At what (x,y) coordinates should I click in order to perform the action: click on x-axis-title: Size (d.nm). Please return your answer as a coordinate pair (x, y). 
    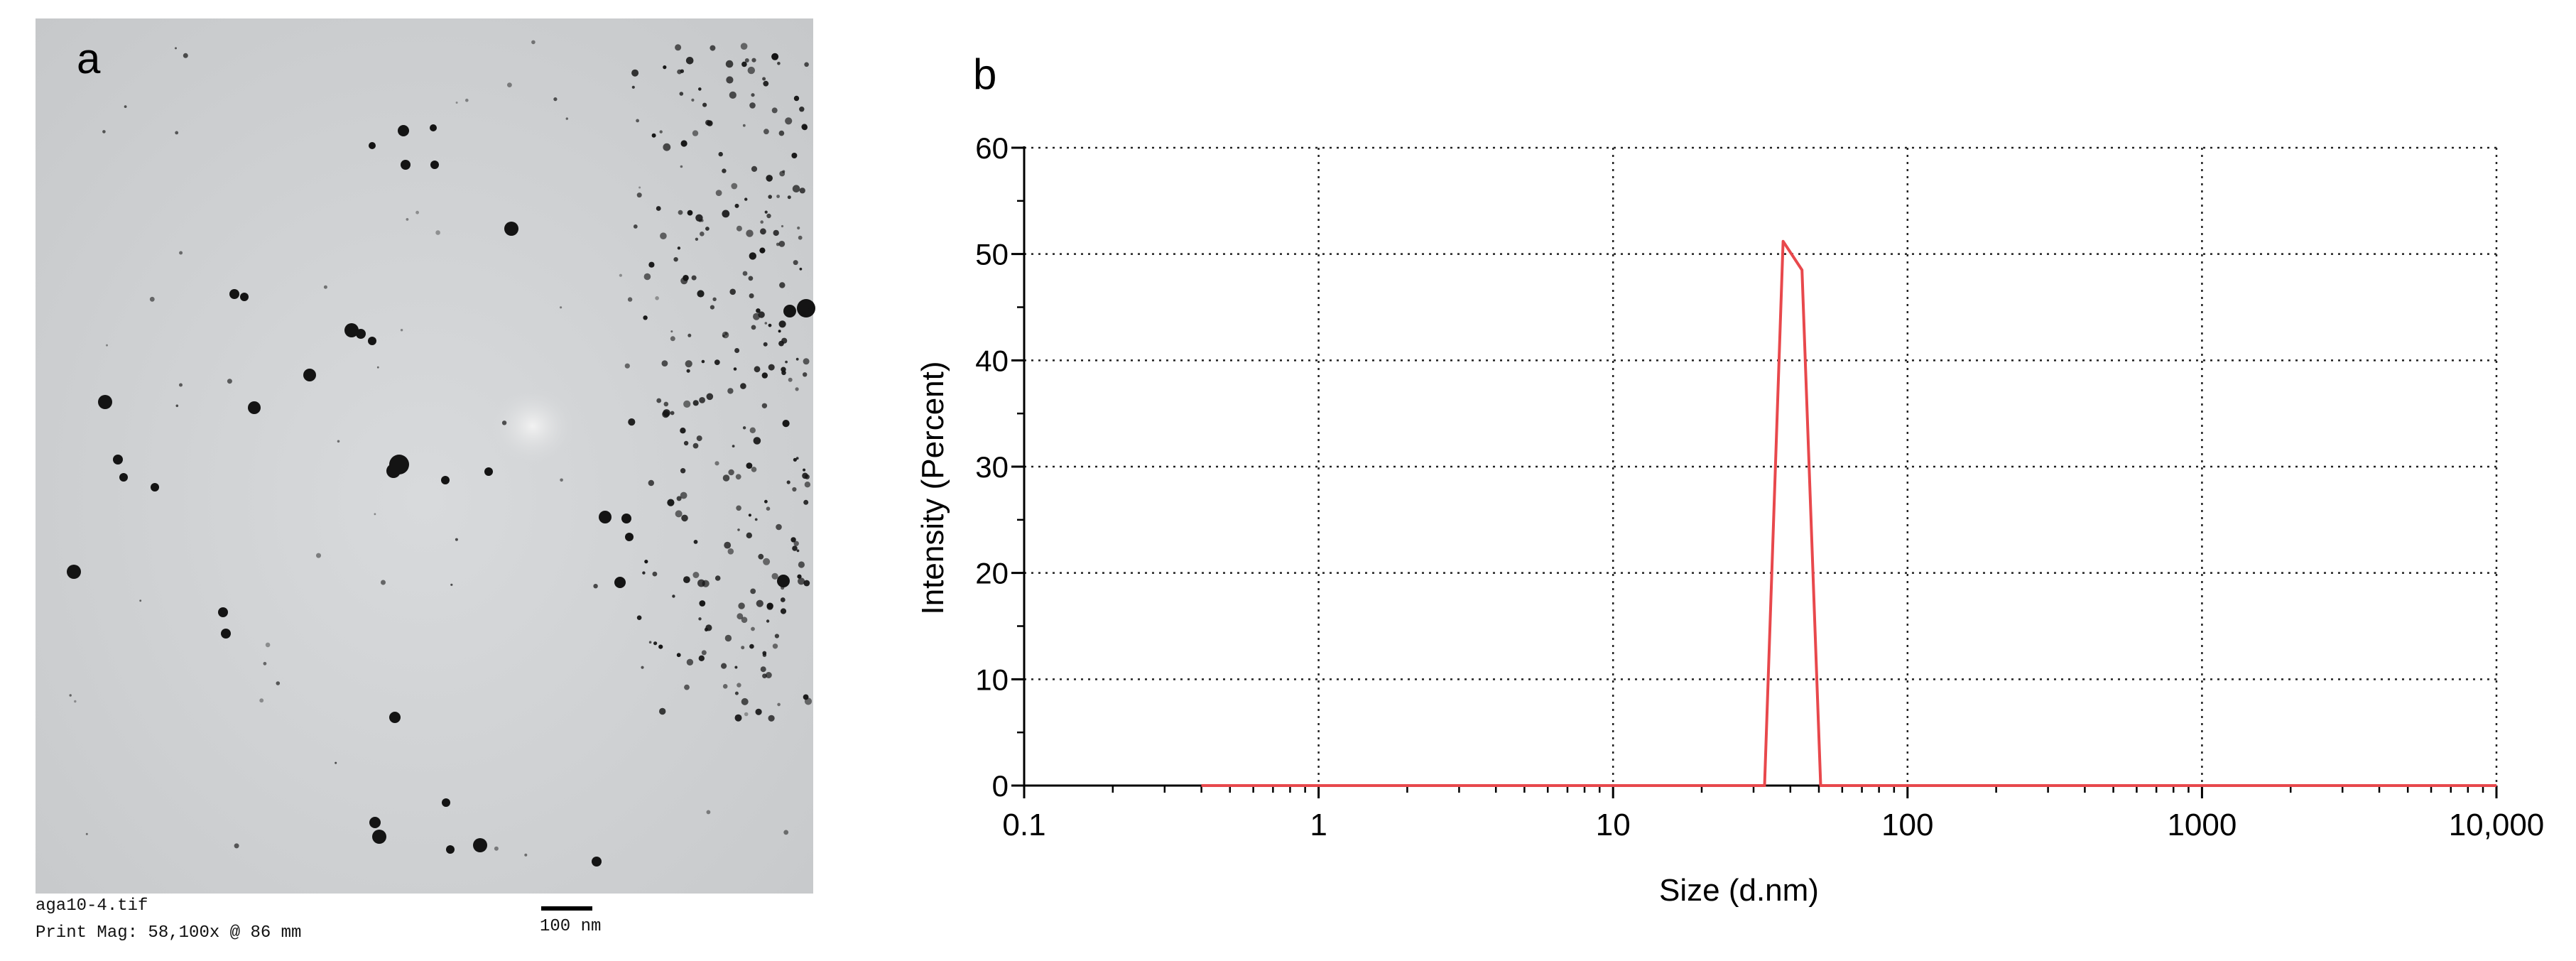
    Looking at the image, I should click on (1739, 890).